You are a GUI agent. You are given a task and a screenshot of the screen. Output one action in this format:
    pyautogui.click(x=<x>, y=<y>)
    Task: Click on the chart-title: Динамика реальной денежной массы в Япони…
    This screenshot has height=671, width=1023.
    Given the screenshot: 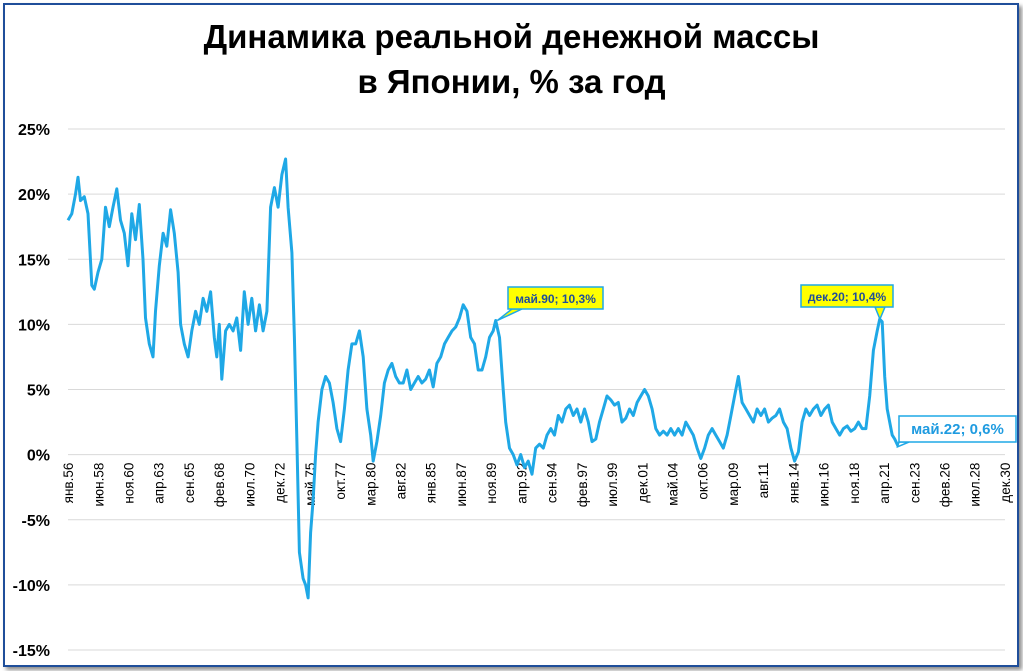 What is the action you would take?
    pyautogui.click(x=511, y=59)
    